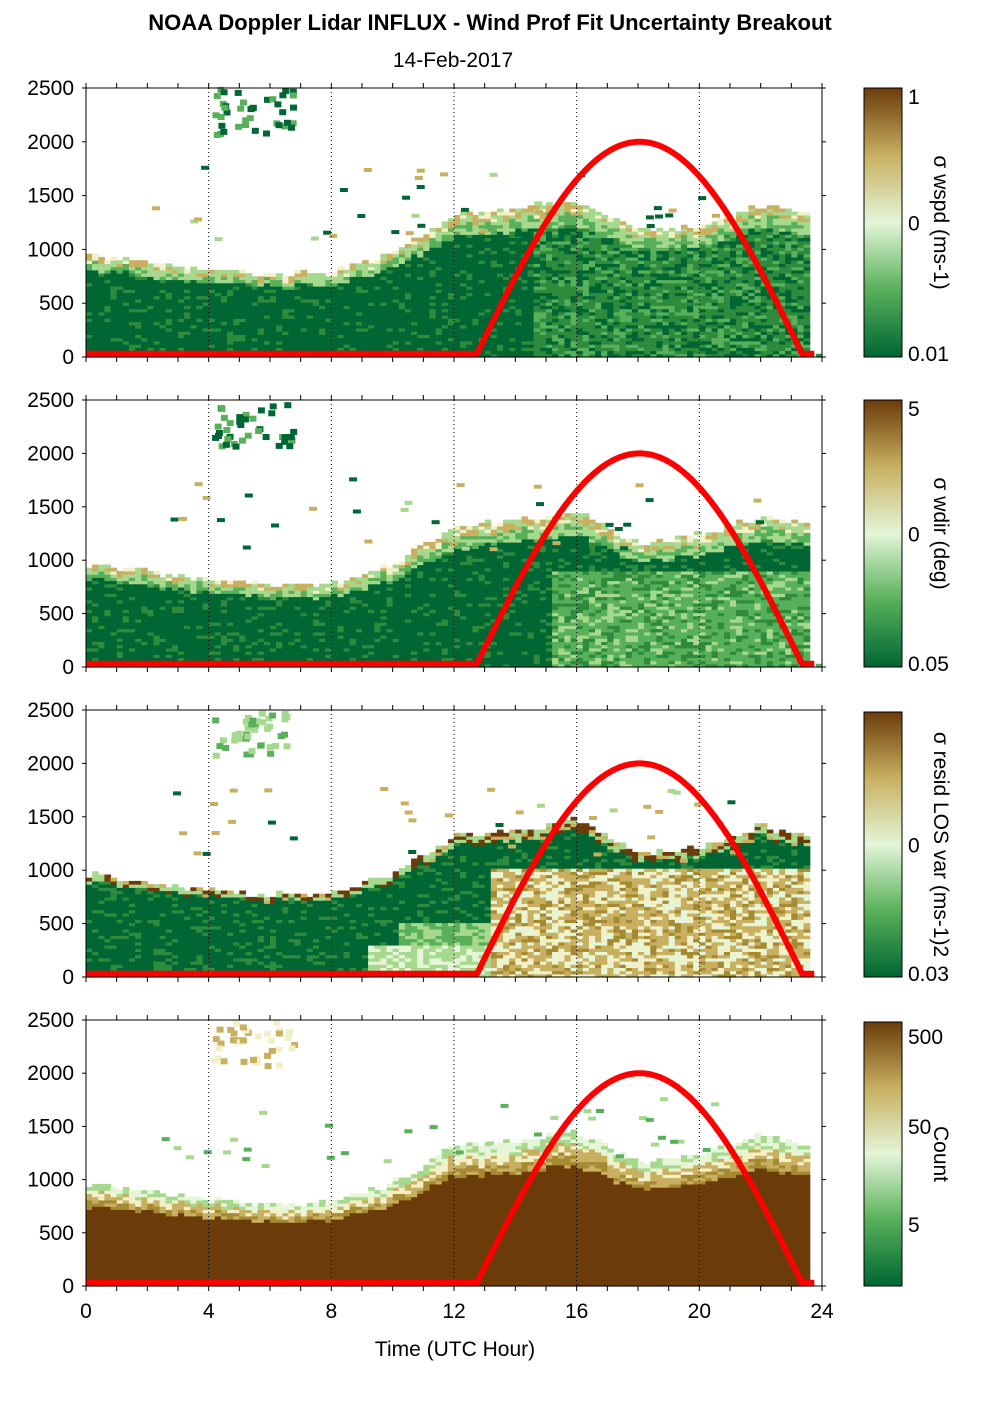 This screenshot has width=981, height=1412. Describe the element at coordinates (56, 303) in the screenshot. I see `y-tick-label: 500` at that location.